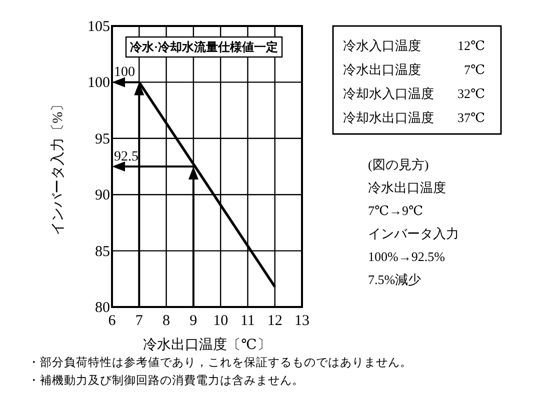 The width and height of the screenshot is (547, 397). I want to click on y-tick-label: 95, so click(102, 139).